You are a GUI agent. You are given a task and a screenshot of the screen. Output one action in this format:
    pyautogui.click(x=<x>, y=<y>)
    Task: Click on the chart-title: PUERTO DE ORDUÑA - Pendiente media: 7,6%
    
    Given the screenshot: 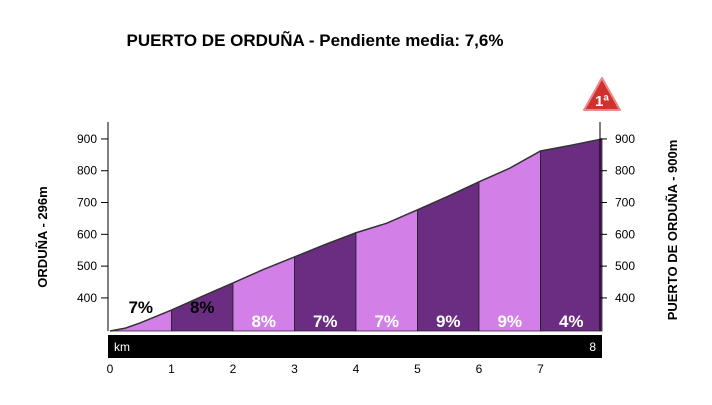 What is the action you would take?
    pyautogui.click(x=315, y=40)
    